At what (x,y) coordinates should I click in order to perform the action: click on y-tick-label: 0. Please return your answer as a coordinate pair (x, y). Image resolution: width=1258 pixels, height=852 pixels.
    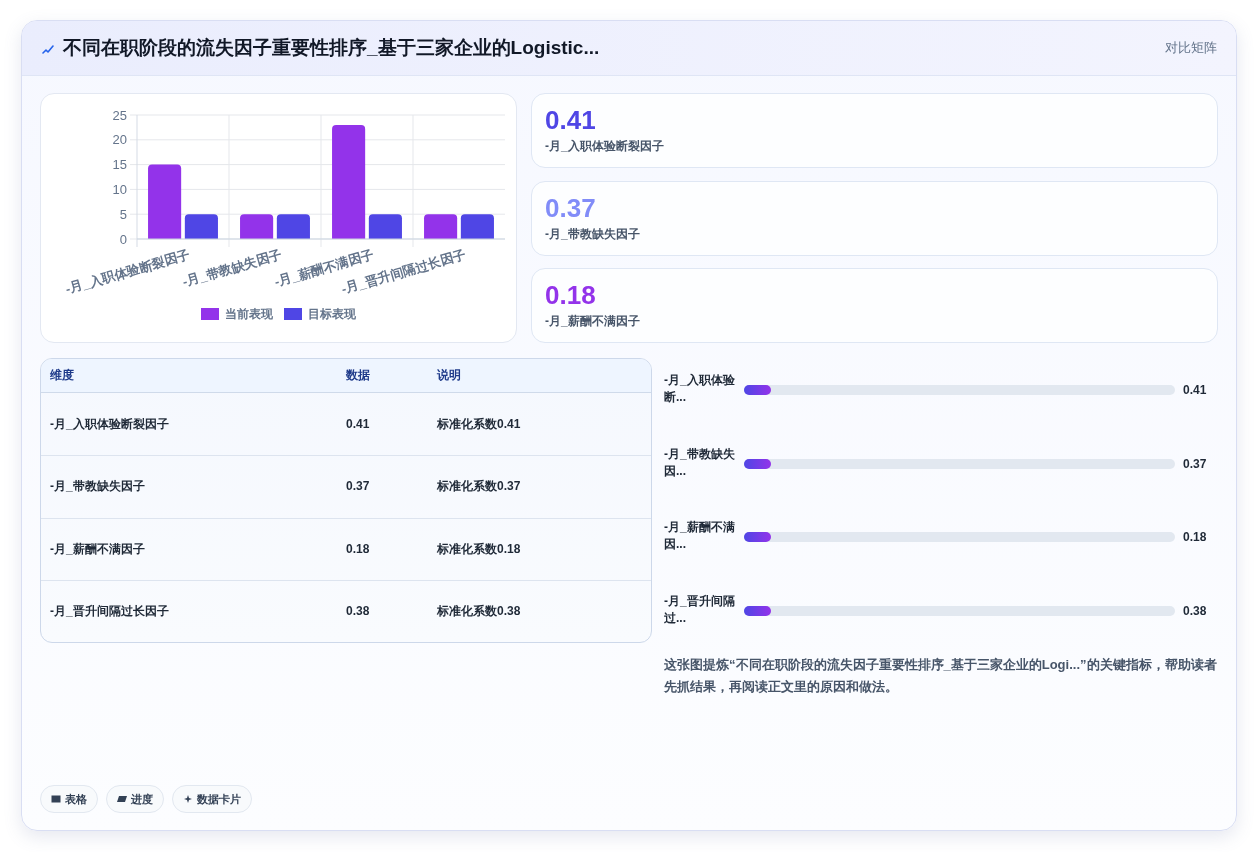
    Looking at the image, I should click on (123, 239).